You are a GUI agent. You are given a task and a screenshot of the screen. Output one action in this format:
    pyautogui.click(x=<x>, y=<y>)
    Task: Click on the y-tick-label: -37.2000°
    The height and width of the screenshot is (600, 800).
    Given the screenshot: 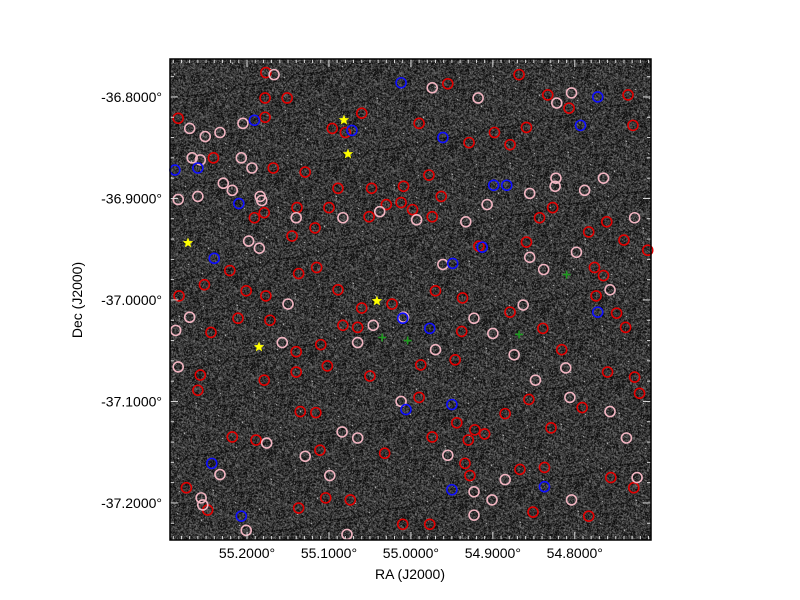 What is the action you would take?
    pyautogui.click(x=131, y=503)
    